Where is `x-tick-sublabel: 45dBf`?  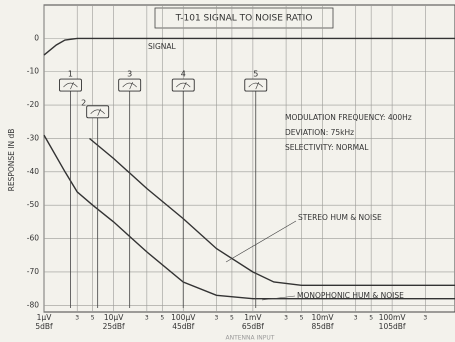 x-tick-sublabel: 45dBf is located at coordinates (183, 326).